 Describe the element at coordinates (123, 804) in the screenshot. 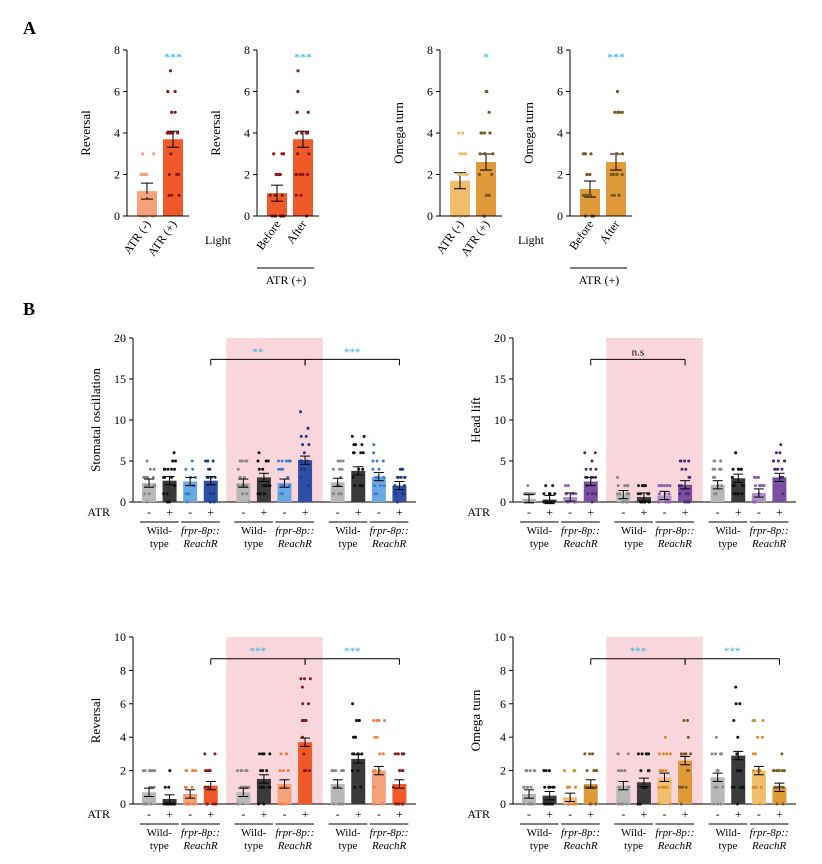

I see `y-tick-label: 0` at that location.